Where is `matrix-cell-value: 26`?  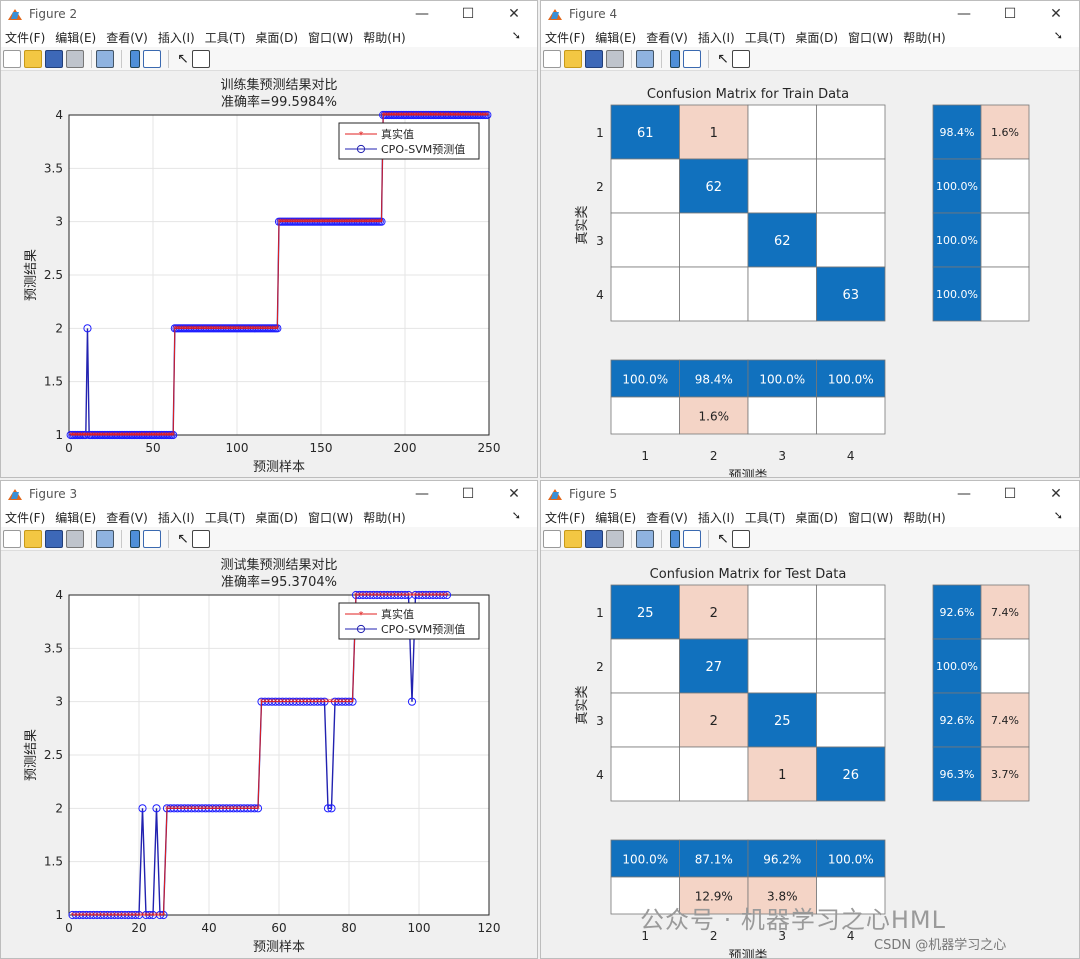 matrix-cell-value: 26 is located at coordinates (850, 775).